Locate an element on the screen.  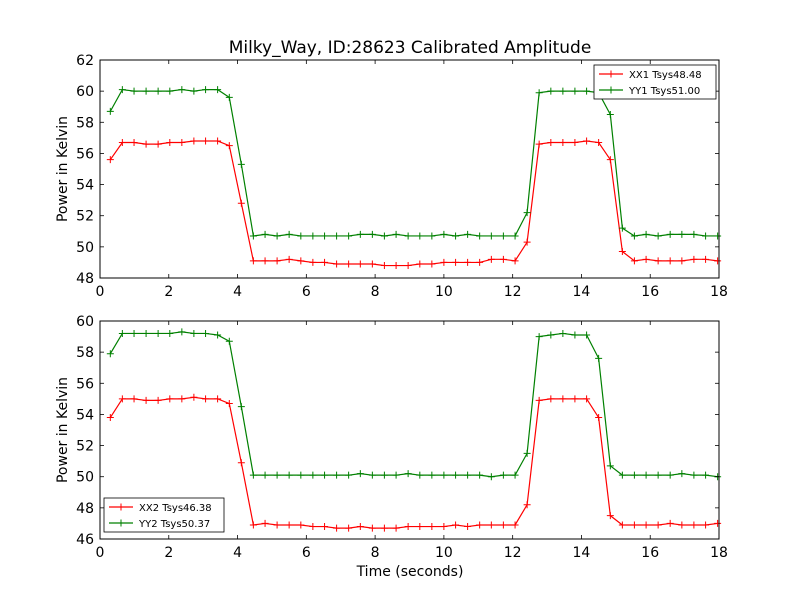
legend: XX1 Tsys48.48 YY1 Tsys51.00 is located at coordinates (655, 82).